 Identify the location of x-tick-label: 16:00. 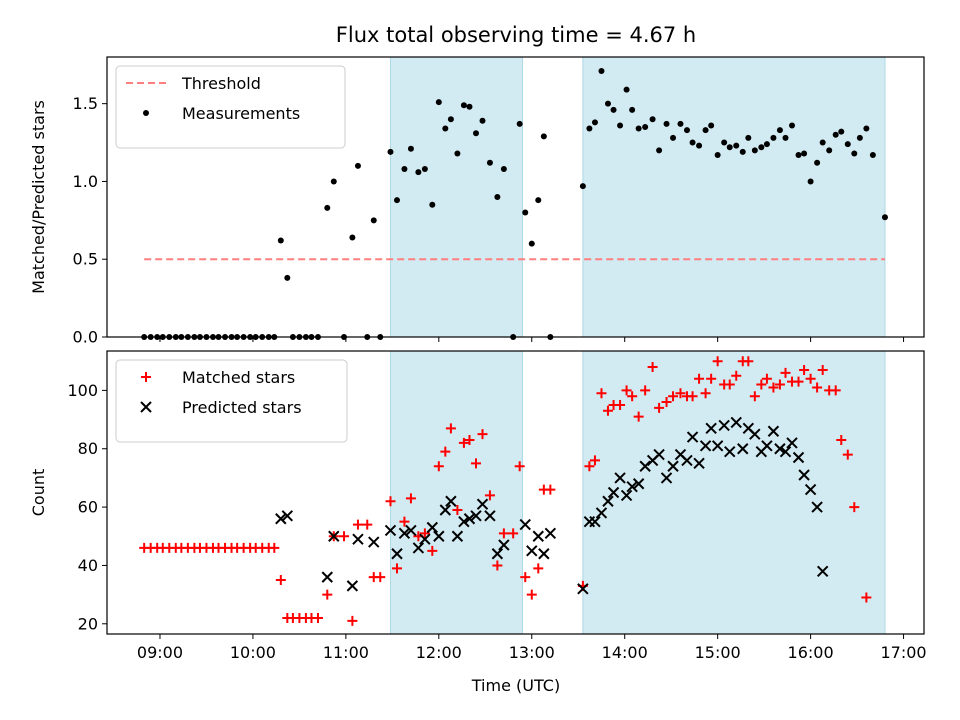
(811, 652).